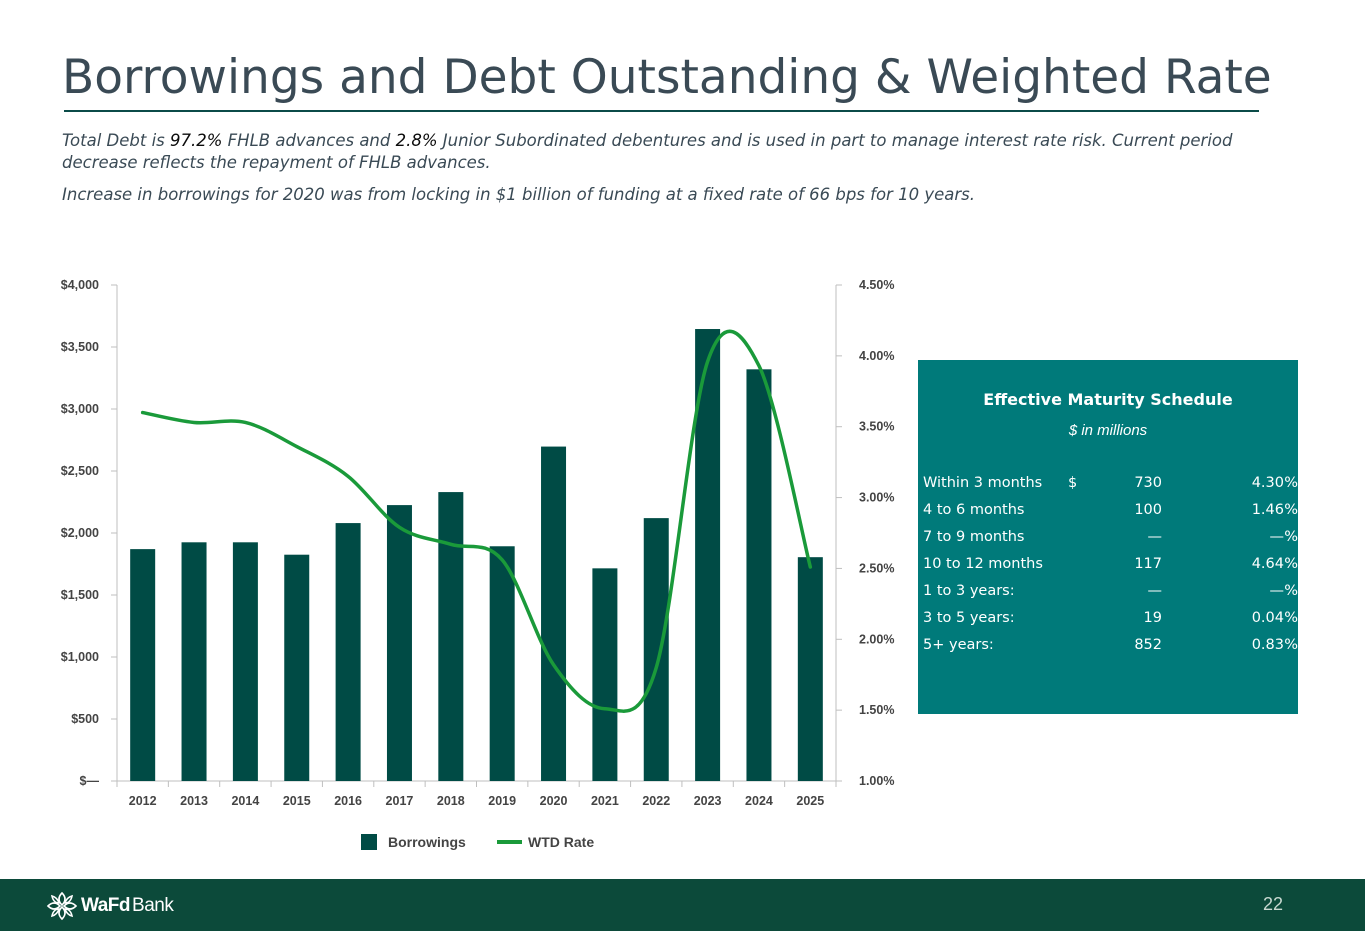 The image size is (1365, 931). What do you see at coordinates (958, 645) in the screenshot?
I see `maturity-row-label: 5+ years:` at bounding box center [958, 645].